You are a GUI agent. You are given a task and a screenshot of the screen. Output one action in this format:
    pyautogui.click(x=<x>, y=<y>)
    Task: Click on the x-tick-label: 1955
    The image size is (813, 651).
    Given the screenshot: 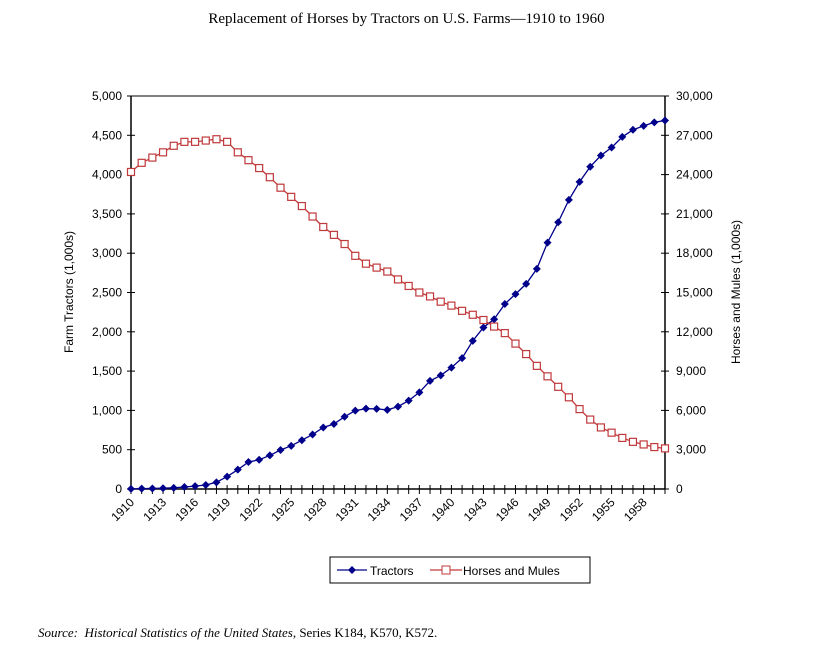 What is the action you would take?
    pyautogui.click(x=603, y=509)
    